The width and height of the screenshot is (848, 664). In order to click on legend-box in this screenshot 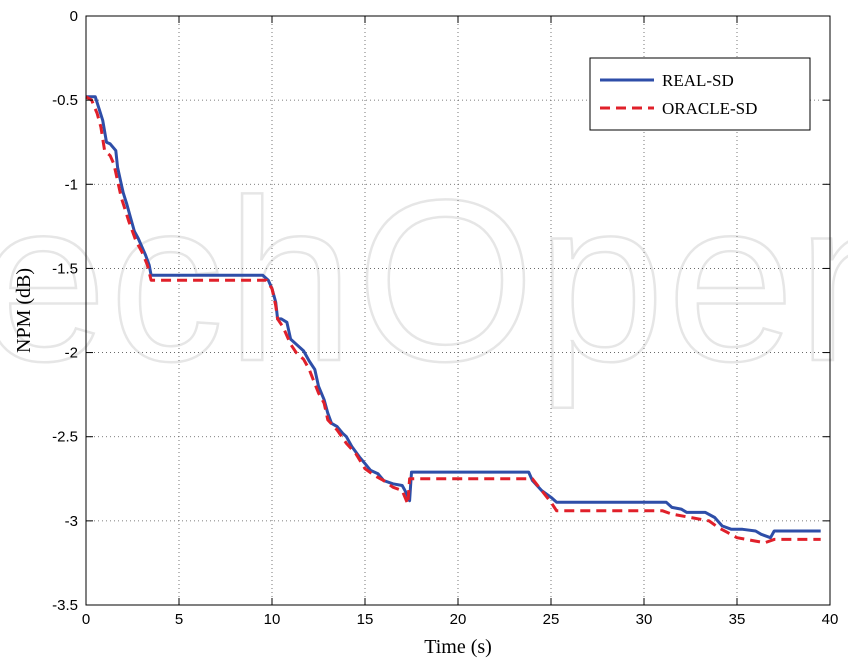, I will do `click(700, 94)`.